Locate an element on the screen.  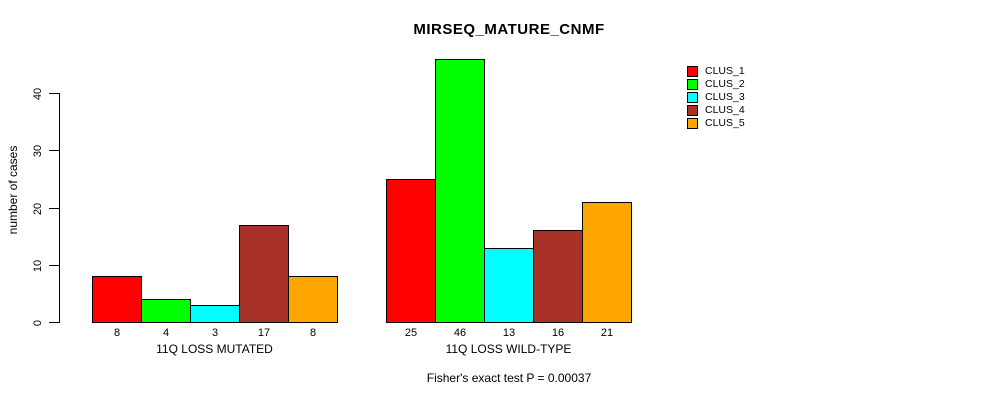
legend: CLUS_1 CLUS_2 CLUS_3 CLUS_4 CLUS_5 is located at coordinates (716, 97).